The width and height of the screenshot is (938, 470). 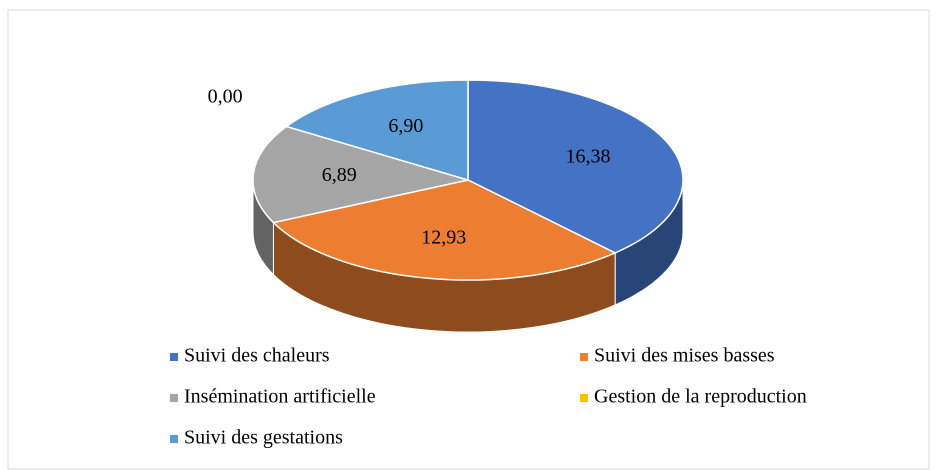 What do you see at coordinates (443, 238) in the screenshot?
I see `data-label: 12,93` at bounding box center [443, 238].